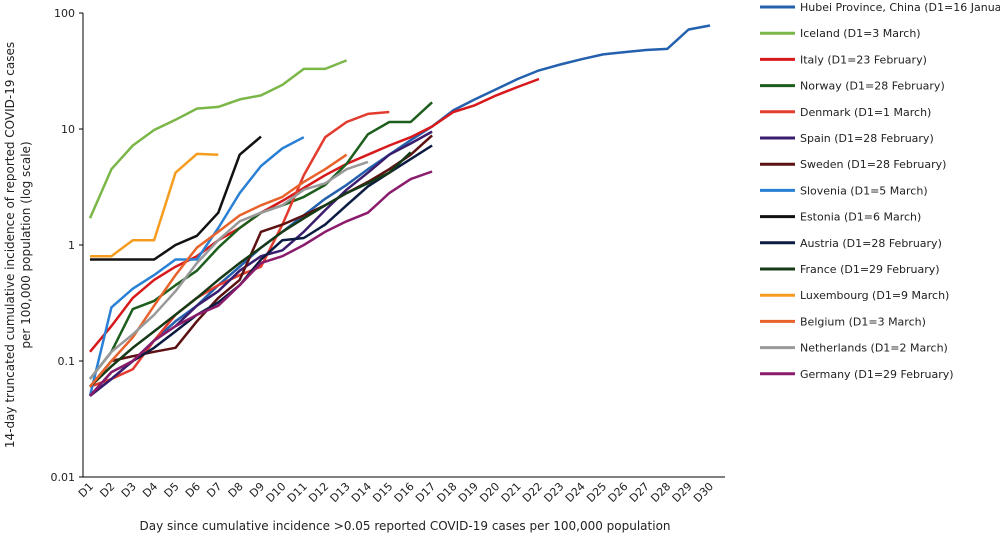 Image resolution: width=1000 pixels, height=539 pixels. Describe the element at coordinates (553, 492) in the screenshot. I see `x-tick-label: D23` at that location.